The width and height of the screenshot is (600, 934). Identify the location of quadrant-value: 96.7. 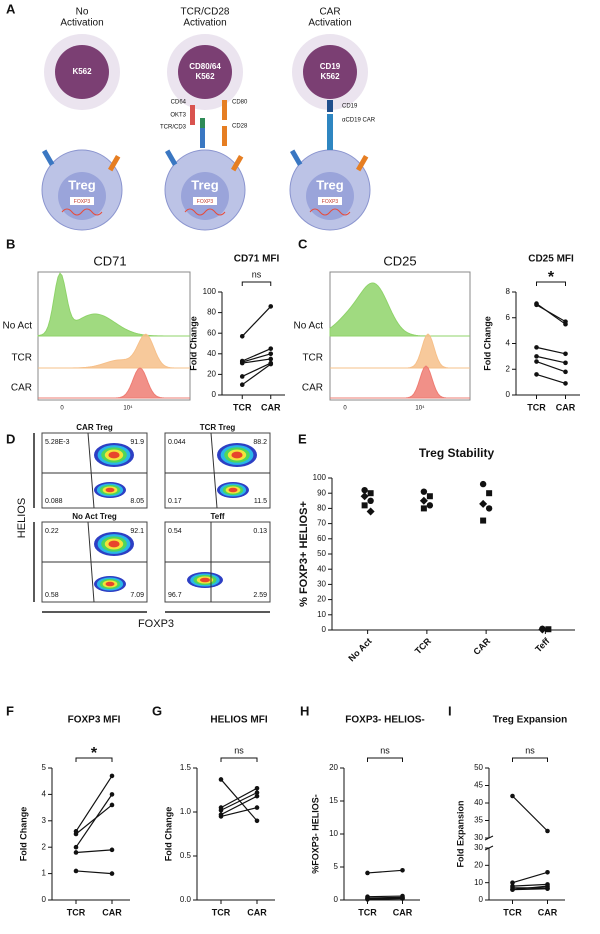
(175, 595).